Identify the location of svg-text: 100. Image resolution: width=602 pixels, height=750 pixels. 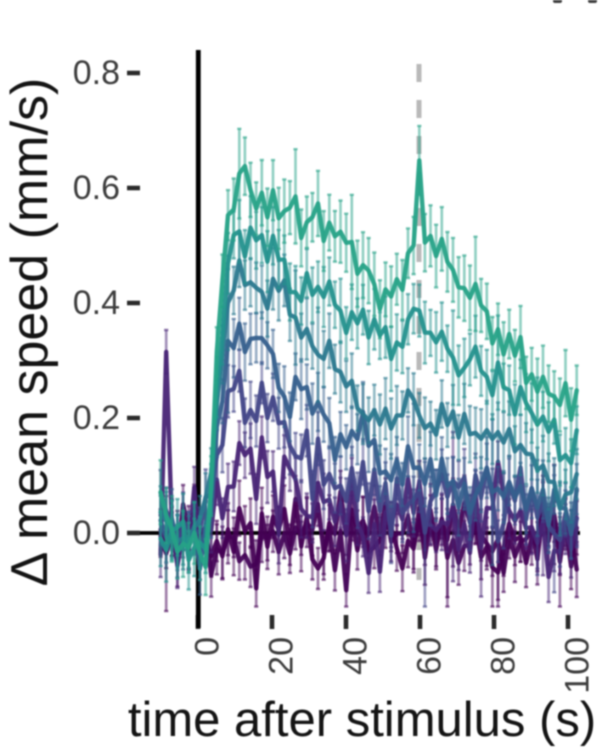
(578, 665).